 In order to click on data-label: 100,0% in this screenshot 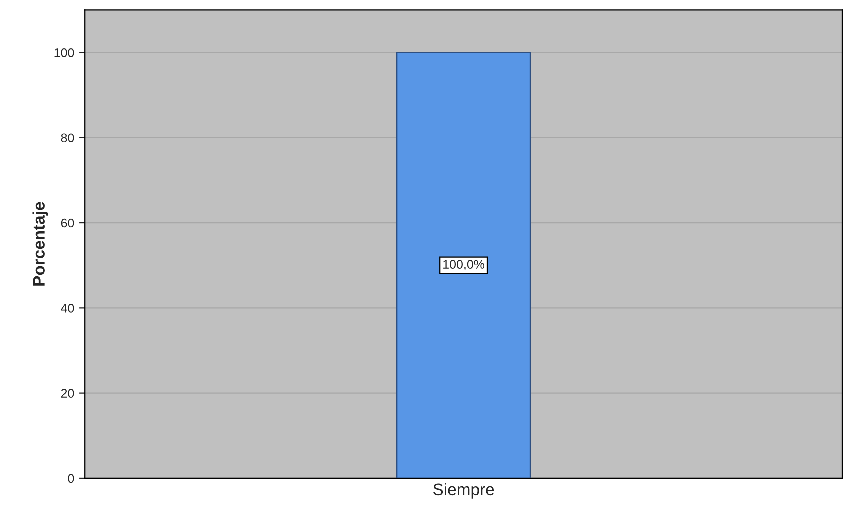, I will do `click(464, 265)`.